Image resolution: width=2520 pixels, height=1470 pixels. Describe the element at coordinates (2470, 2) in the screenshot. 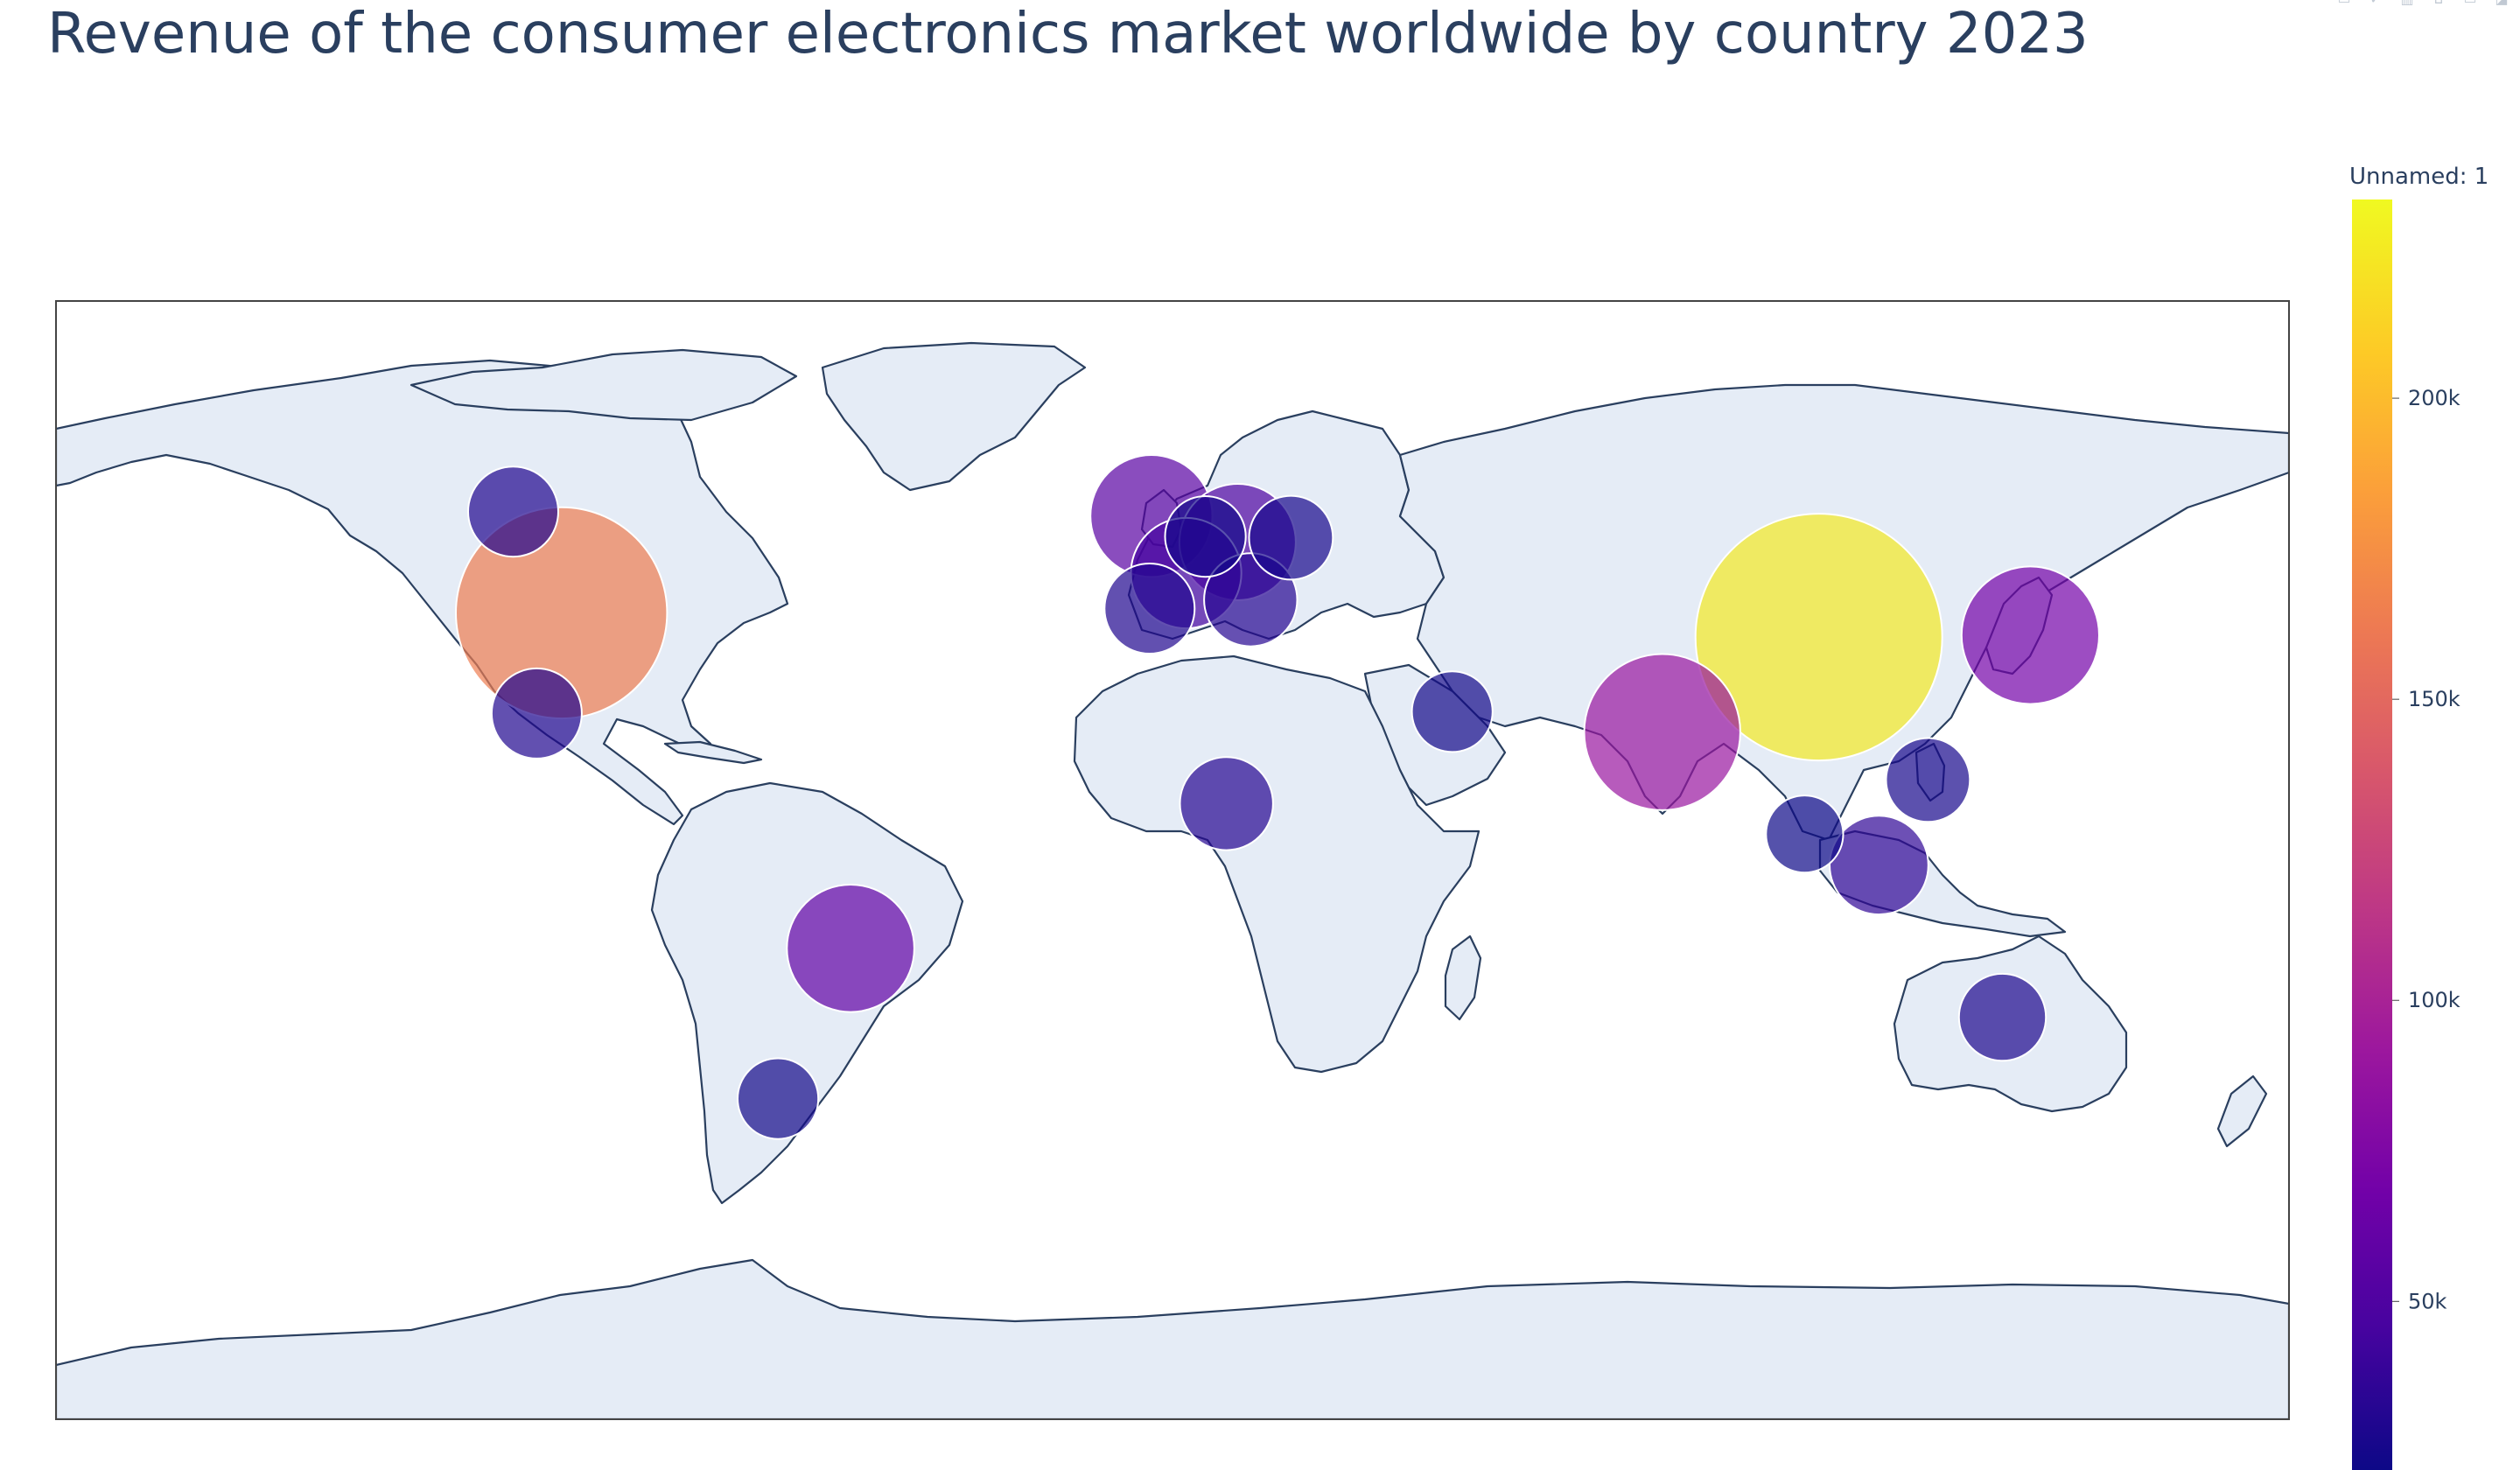

I see `hover-icon: ▭` at that location.